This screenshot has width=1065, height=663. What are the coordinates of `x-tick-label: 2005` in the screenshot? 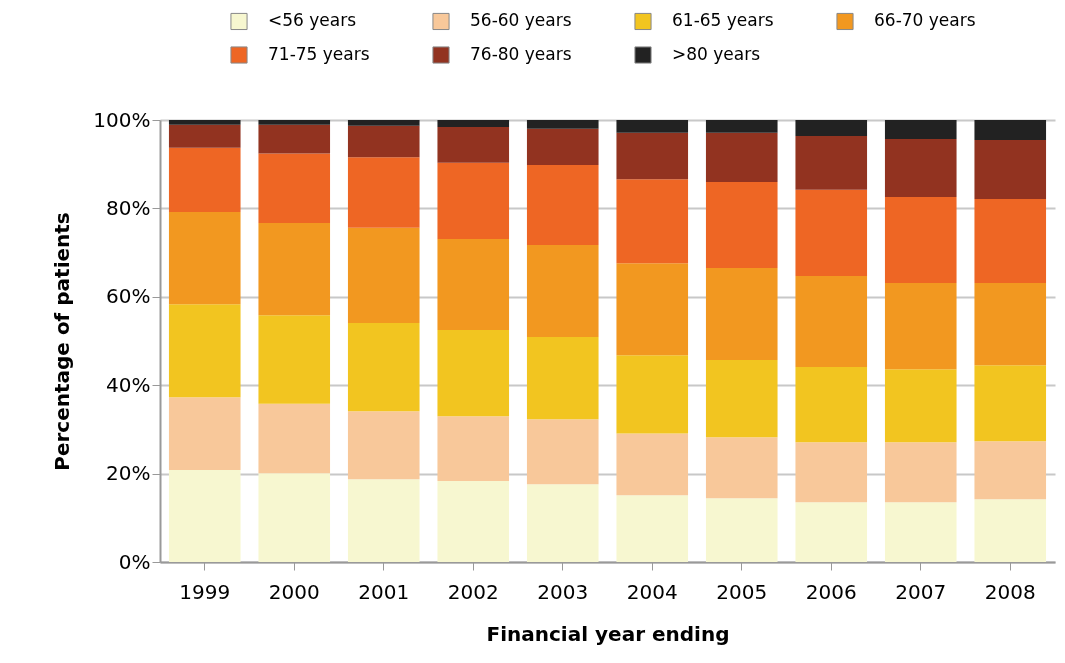 It's located at (742, 591).